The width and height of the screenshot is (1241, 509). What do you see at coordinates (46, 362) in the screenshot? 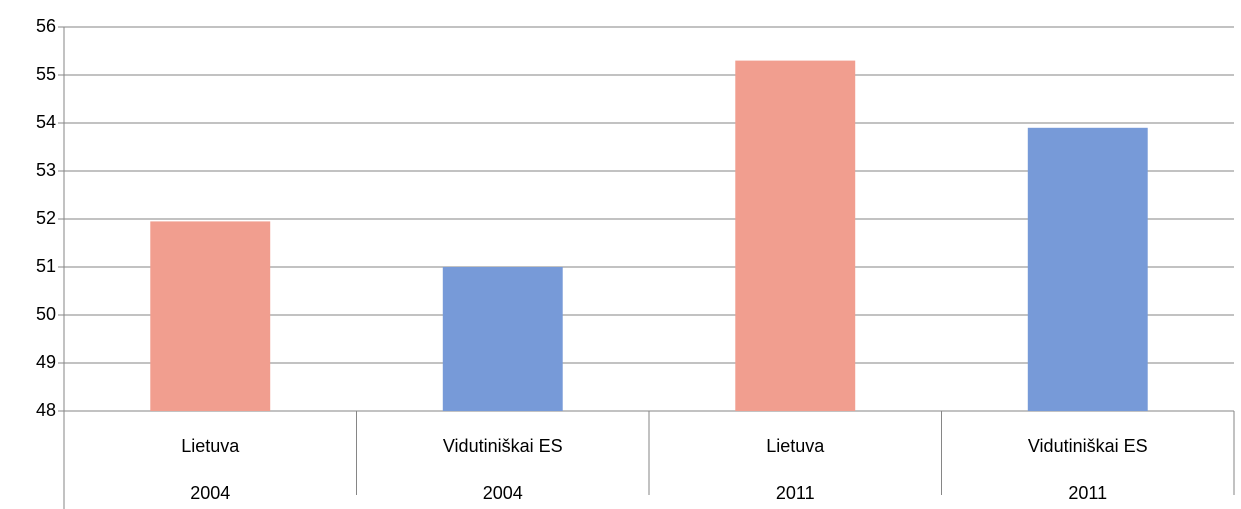
I see `y-tick-label: 49` at bounding box center [46, 362].